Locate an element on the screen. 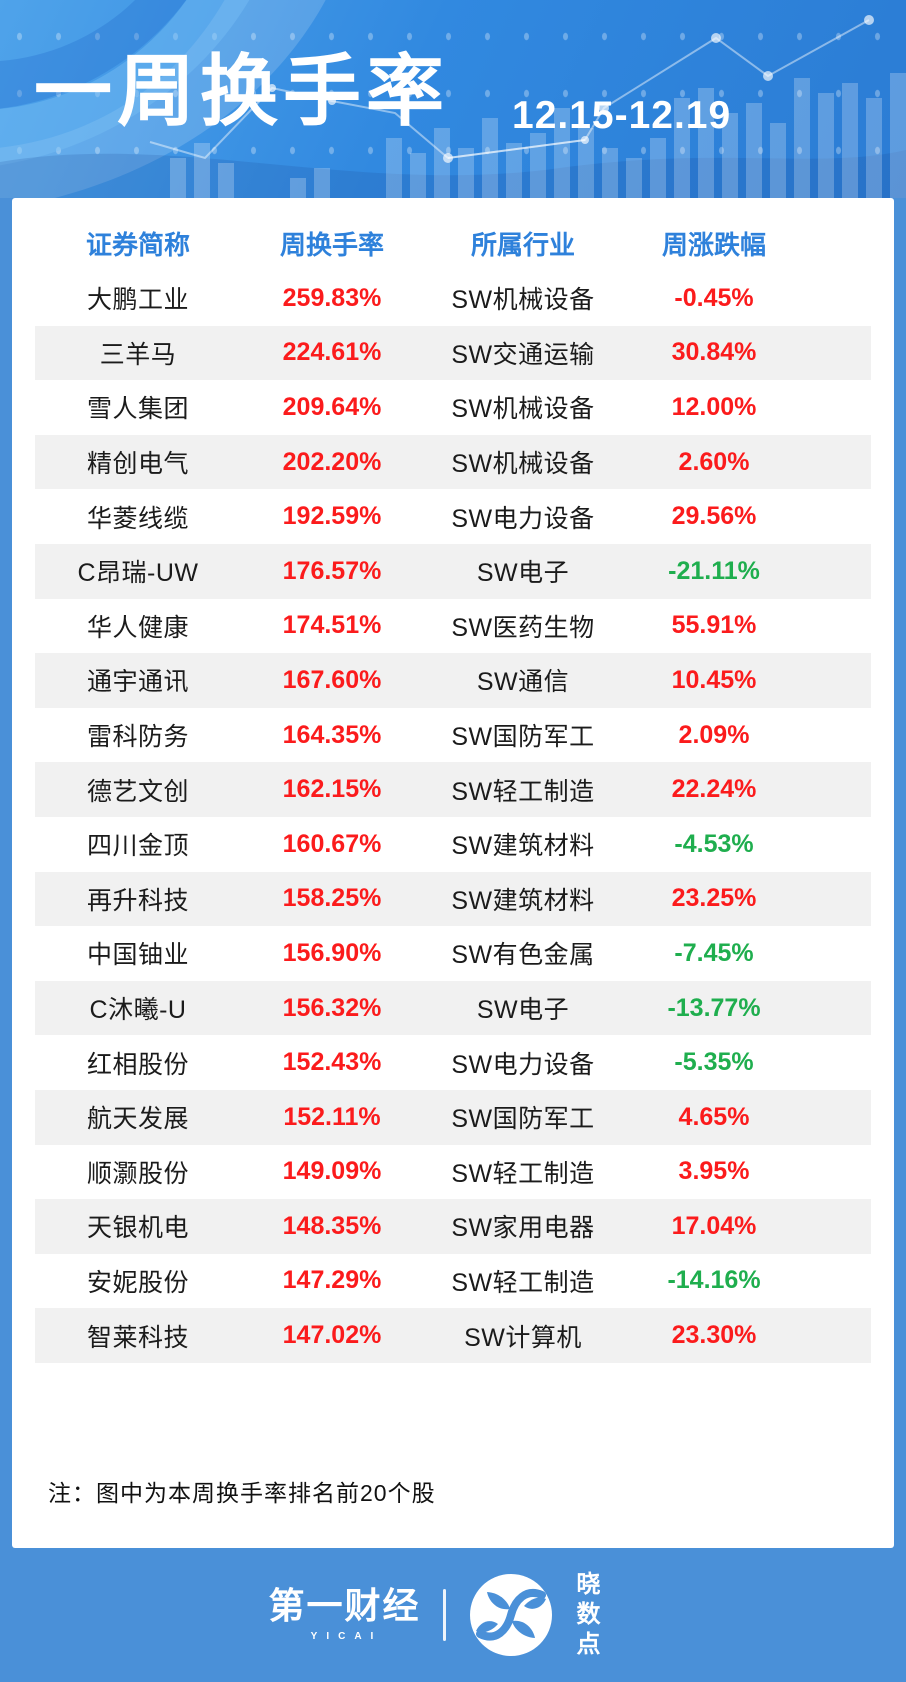 This screenshot has height=1682, width=906. table-row: 华菱线缆 192.59% SW电力设备 29.56% is located at coordinates (453, 516).